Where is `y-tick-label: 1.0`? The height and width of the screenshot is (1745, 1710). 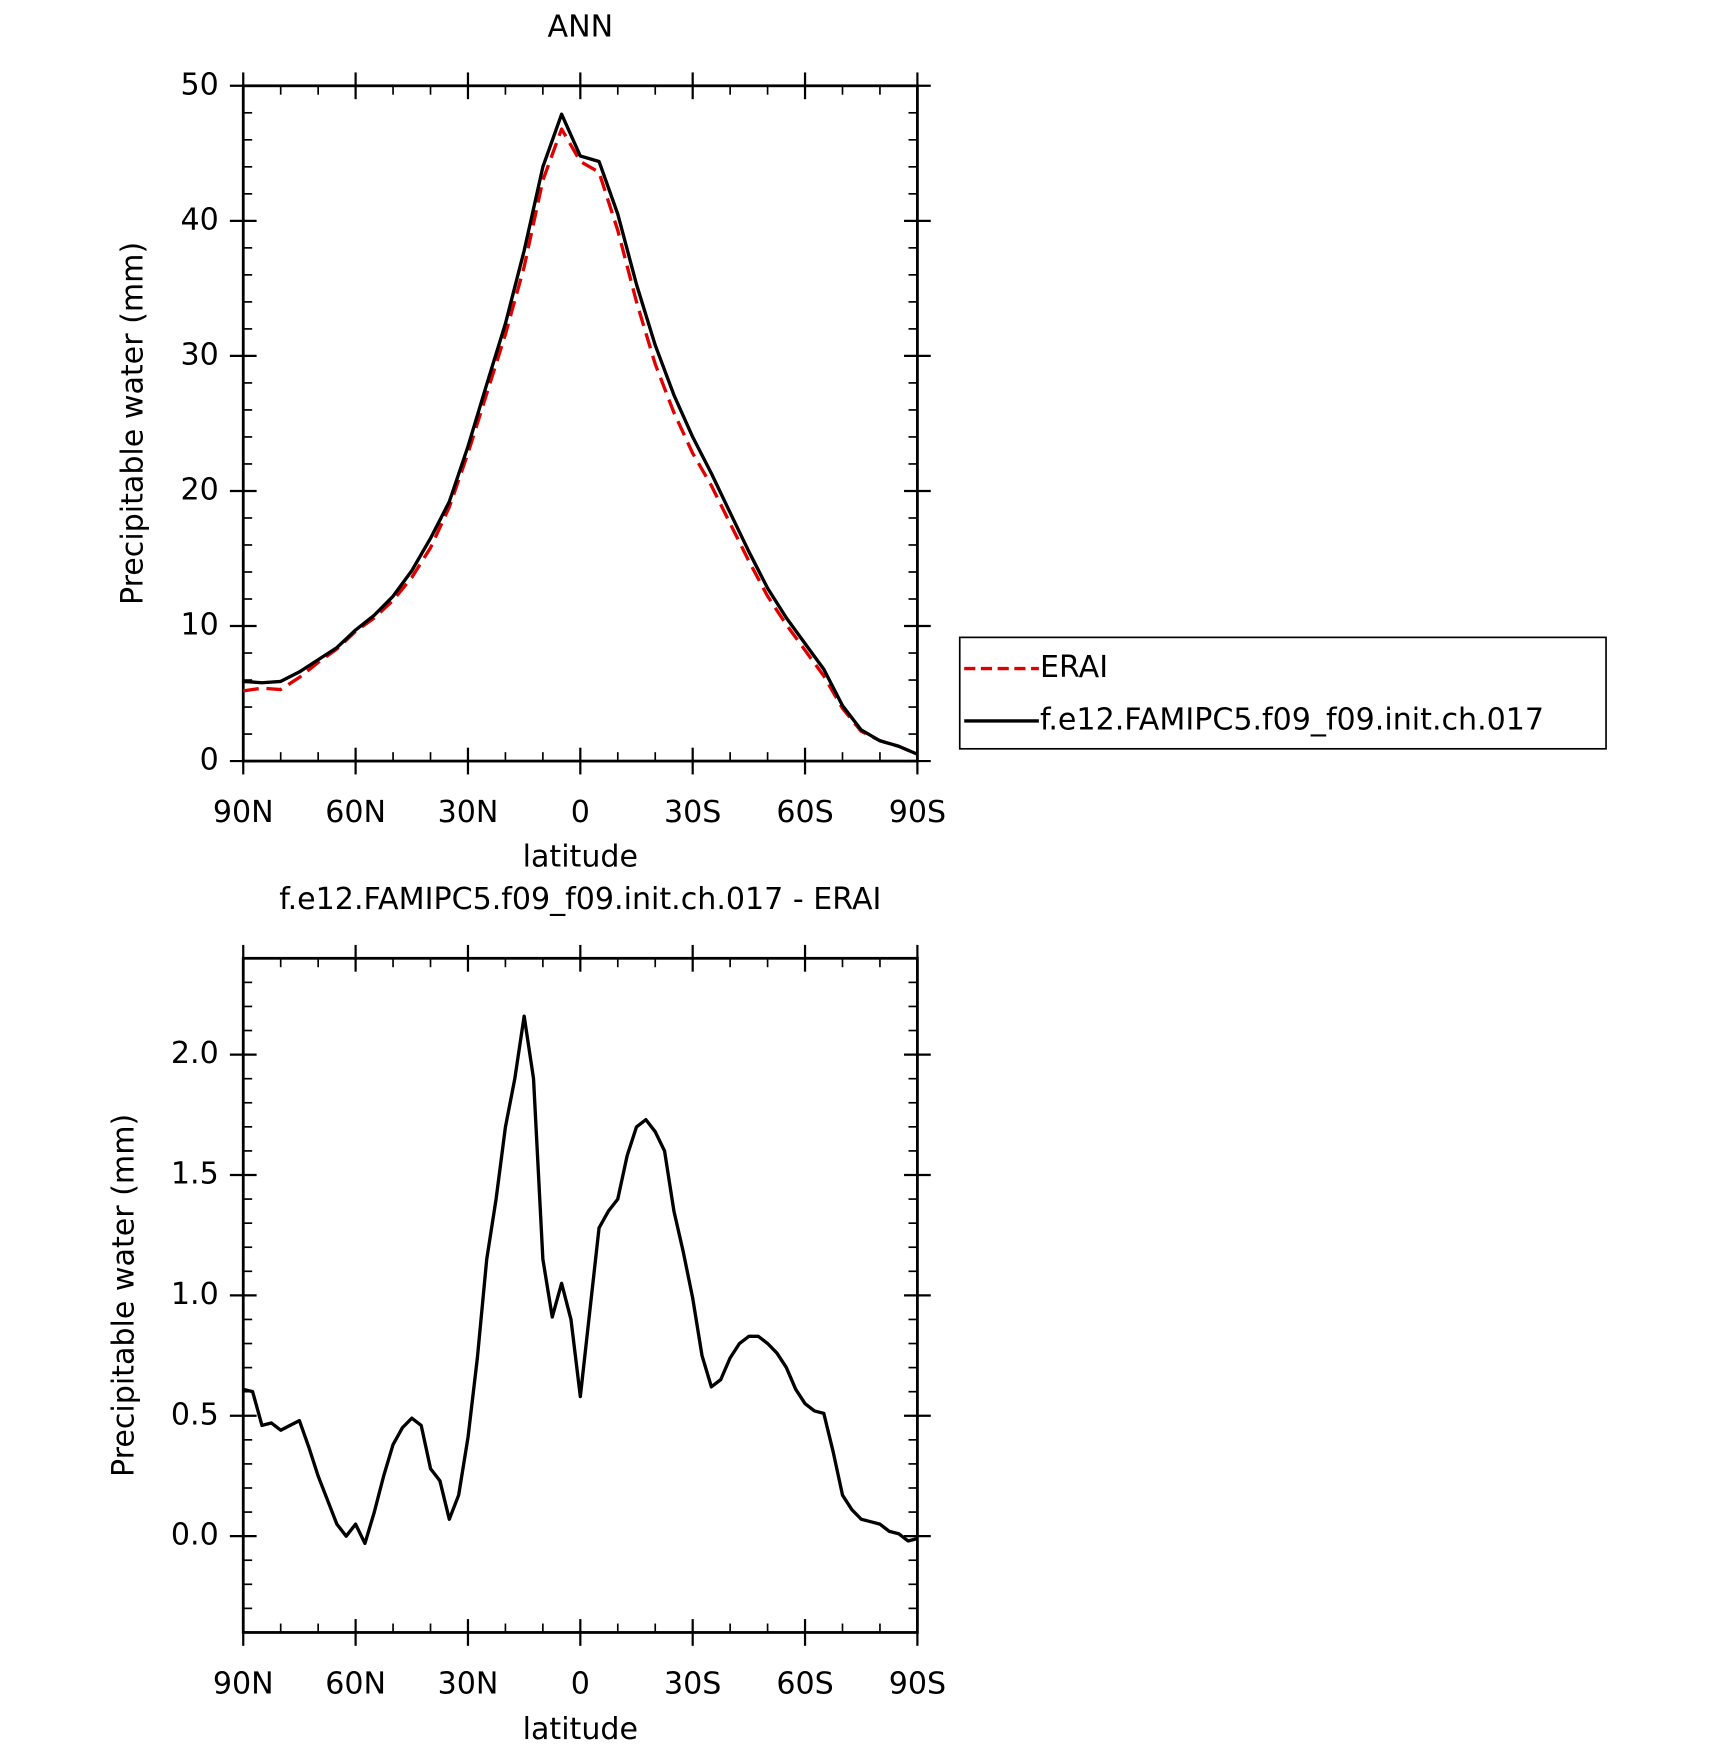 y-tick-label: 1.0 is located at coordinates (195, 1294).